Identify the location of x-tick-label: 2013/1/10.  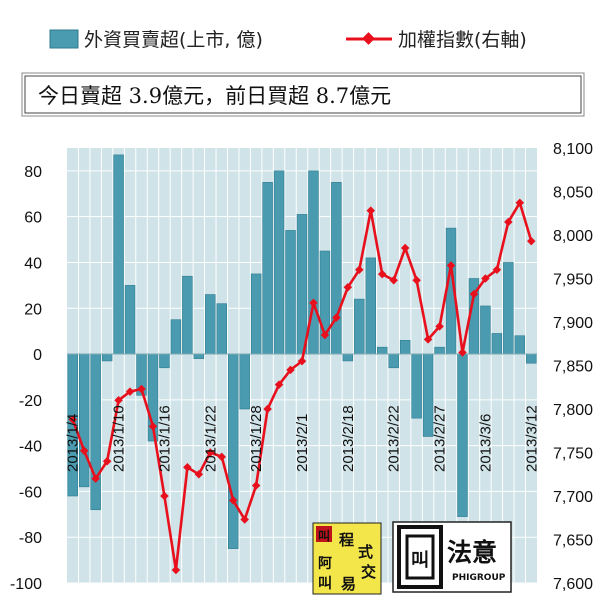
(119, 438).